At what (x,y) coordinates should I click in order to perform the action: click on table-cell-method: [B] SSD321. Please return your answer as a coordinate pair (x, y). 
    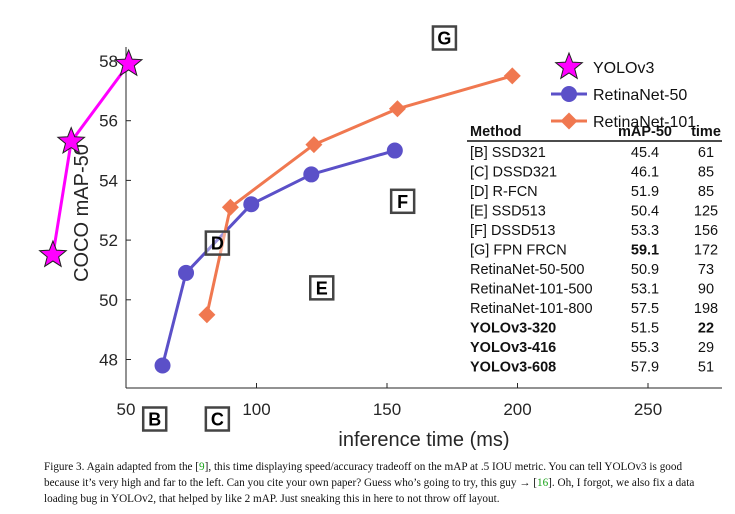
    Looking at the image, I should click on (508, 153).